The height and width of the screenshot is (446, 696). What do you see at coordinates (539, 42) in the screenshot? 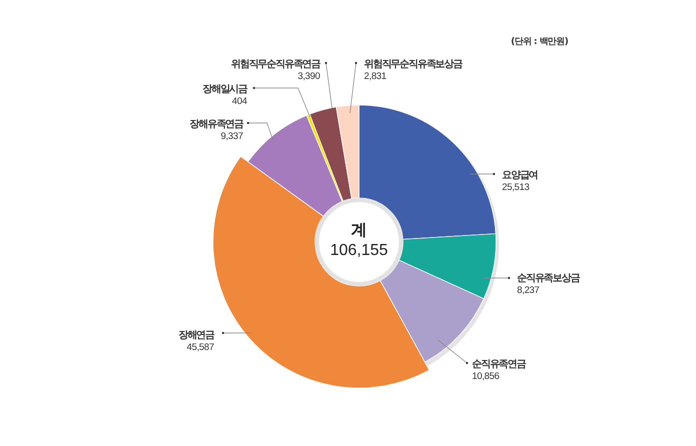
I see `text: (단위 : 백만원)` at bounding box center [539, 42].